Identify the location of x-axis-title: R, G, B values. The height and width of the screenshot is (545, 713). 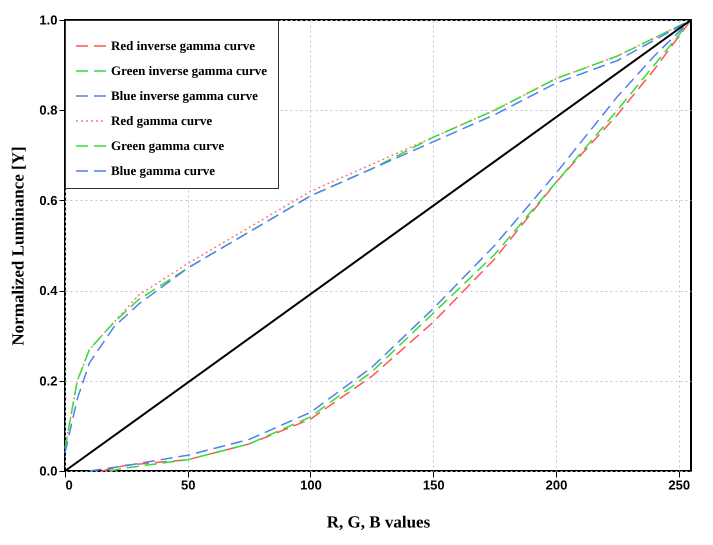
(378, 522).